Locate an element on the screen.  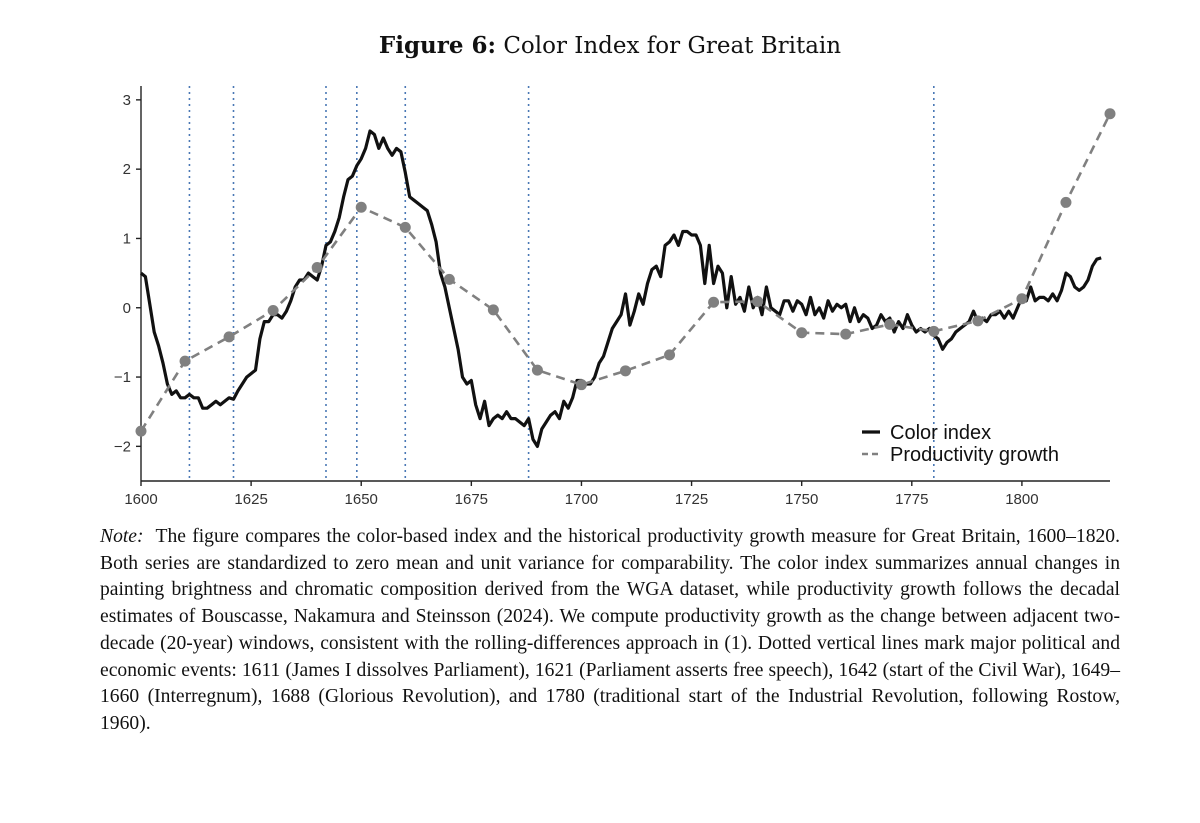
x-tick-label: 1725 is located at coordinates (691, 499).